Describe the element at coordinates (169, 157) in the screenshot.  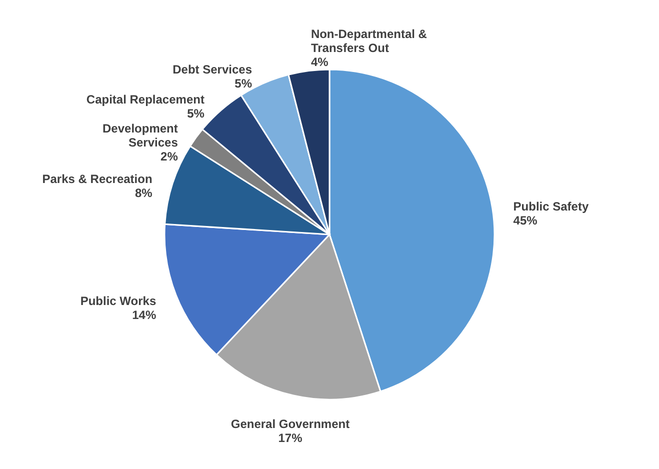
I see `data-label: 2%` at that location.